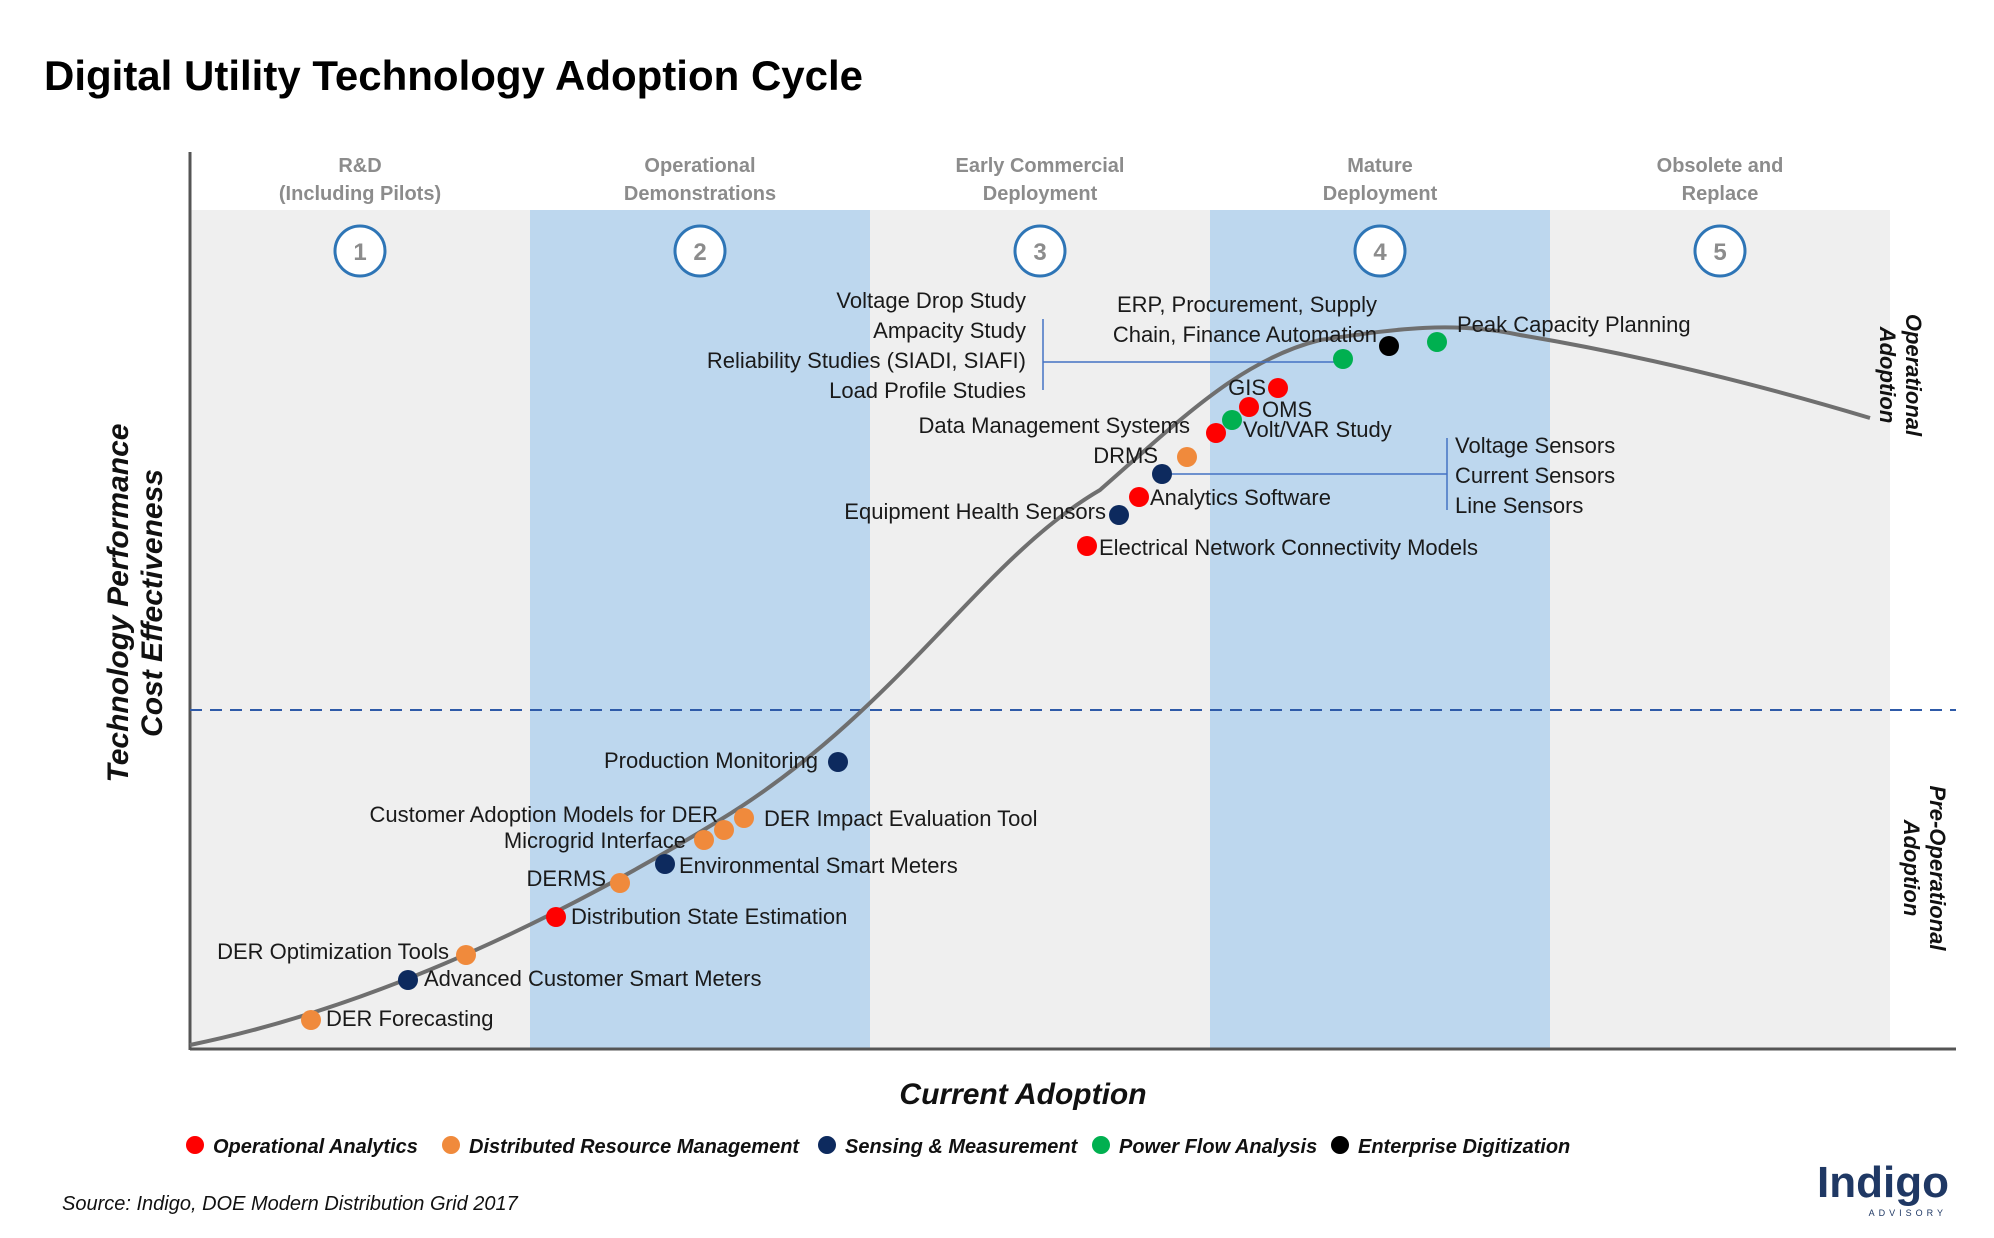 The height and width of the screenshot is (1238, 1994). I want to click on label-ampacity: Ampacity Study, so click(949, 330).